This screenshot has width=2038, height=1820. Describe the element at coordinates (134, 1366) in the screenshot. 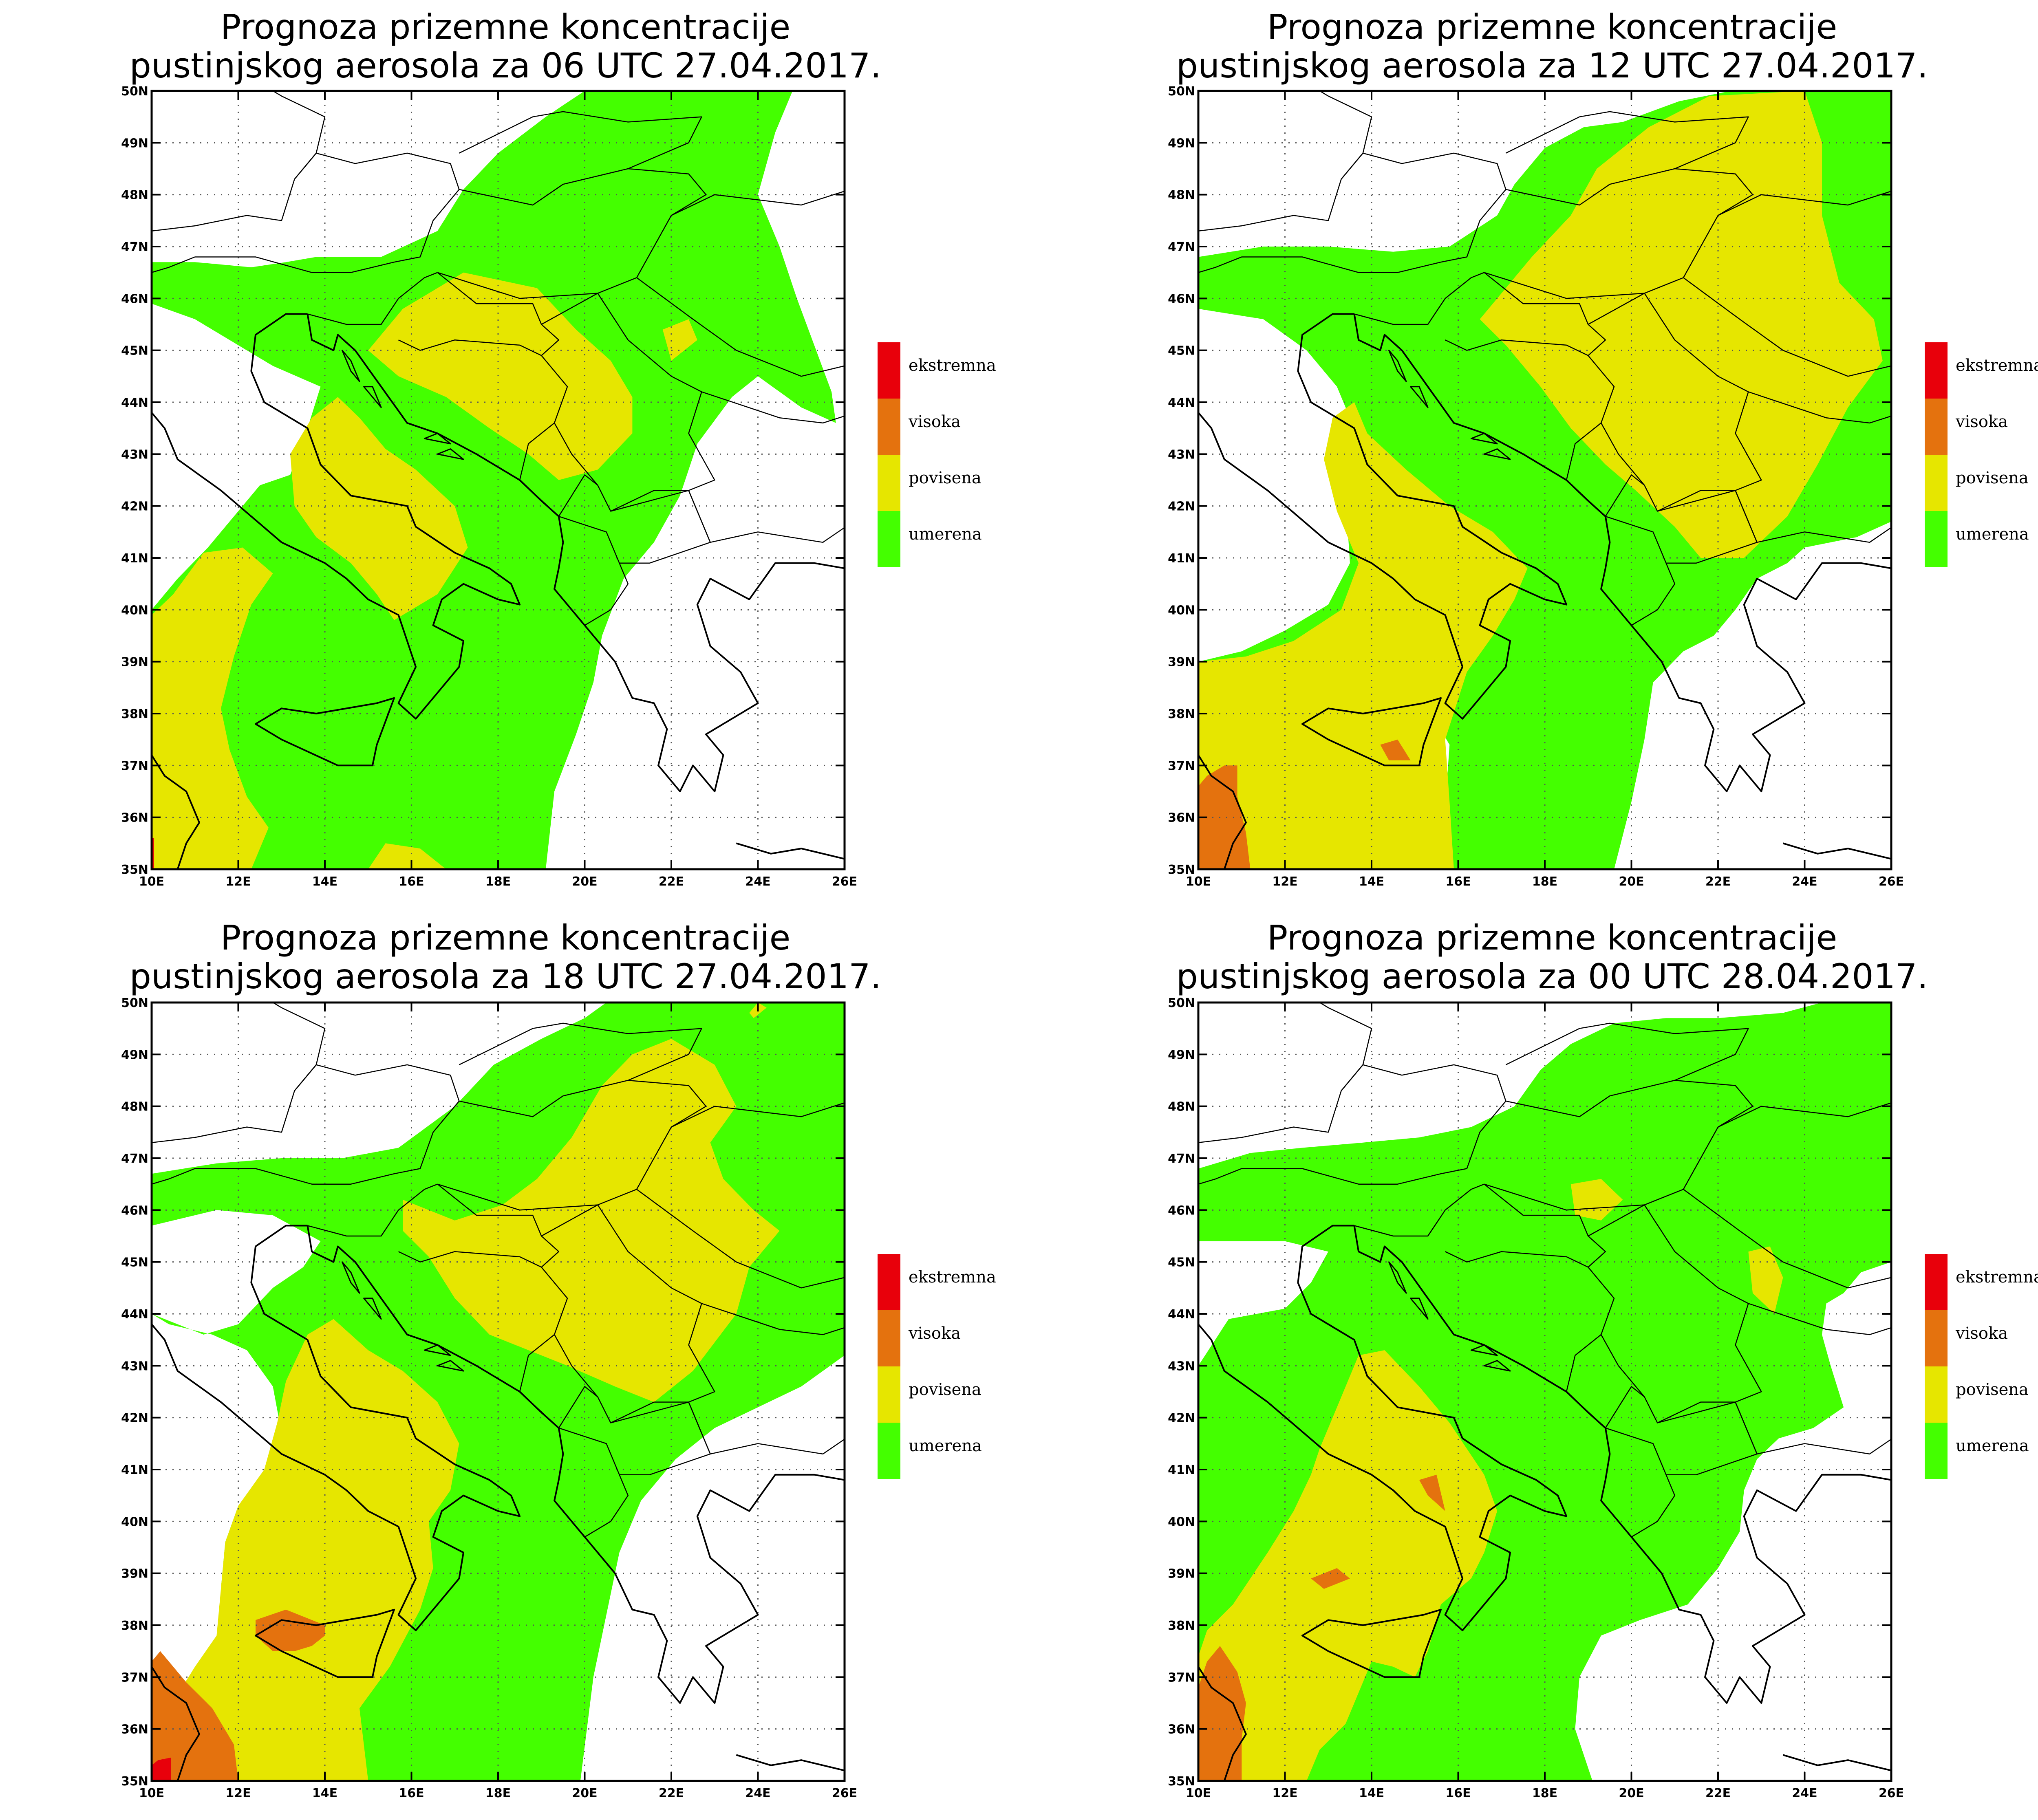

I see `lat-tick-label: 43N` at that location.